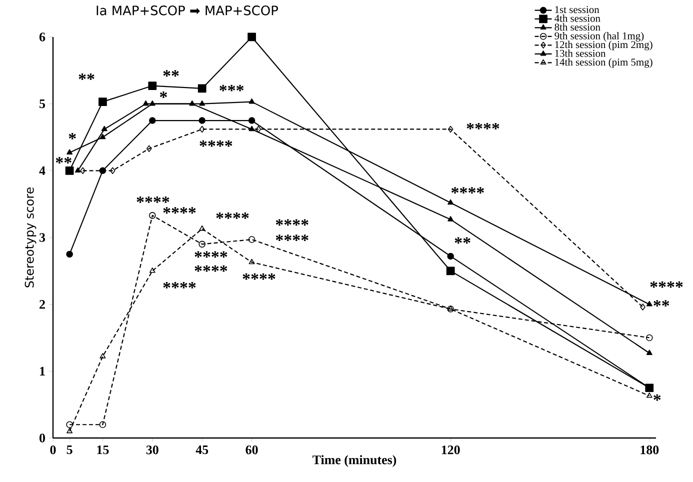 This screenshot has height=482, width=693. I want to click on legend-label: 14th session (pim 5mg), so click(603, 63).